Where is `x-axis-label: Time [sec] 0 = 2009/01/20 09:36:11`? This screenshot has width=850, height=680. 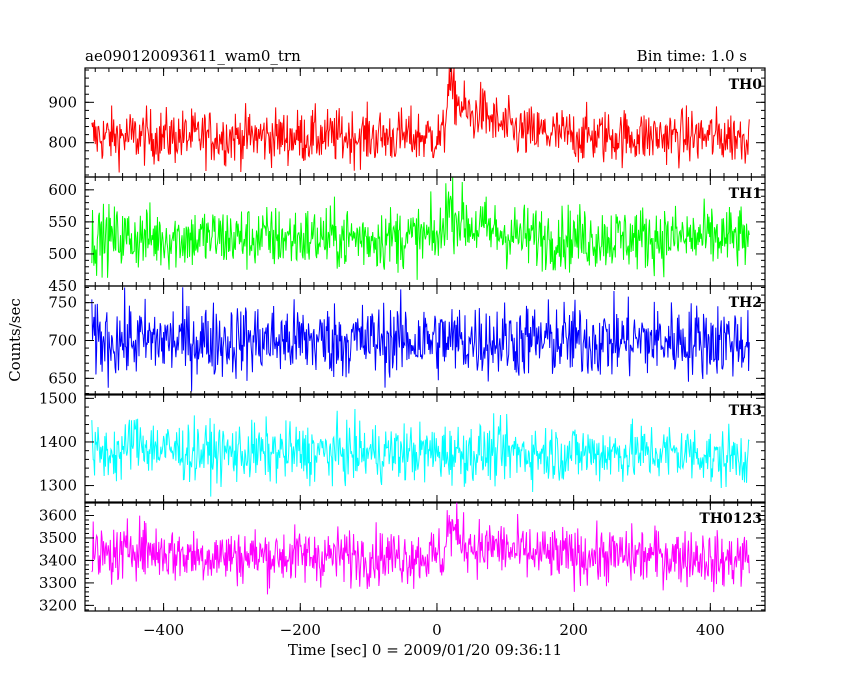
x-axis-label: Time [sec] 0 = 2009/01/20 09:36:11 is located at coordinates (425, 650).